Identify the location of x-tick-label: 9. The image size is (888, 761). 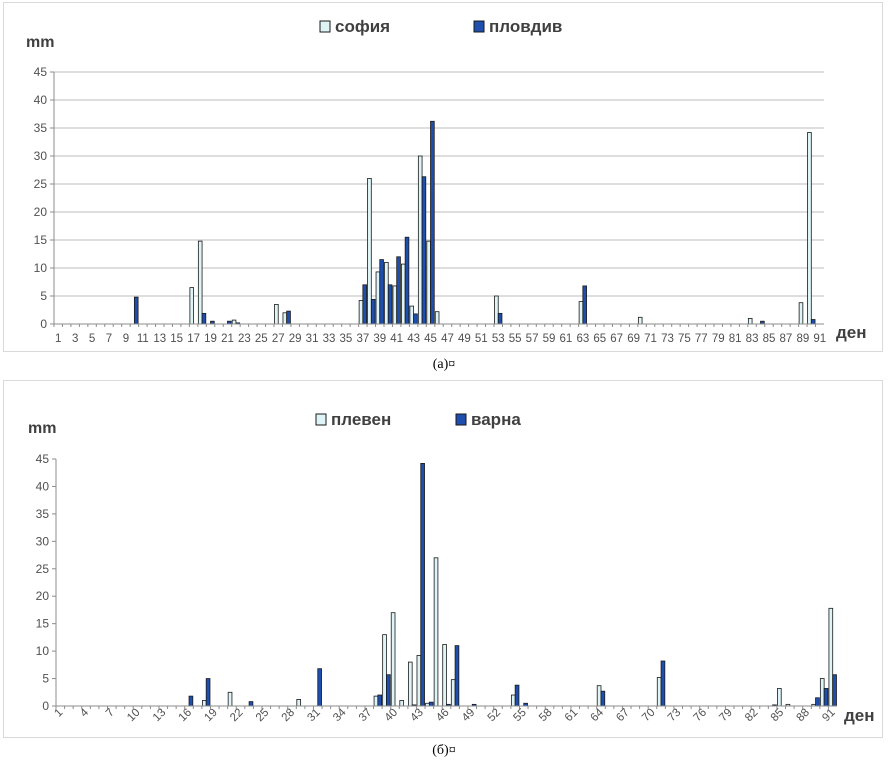
(126, 339).